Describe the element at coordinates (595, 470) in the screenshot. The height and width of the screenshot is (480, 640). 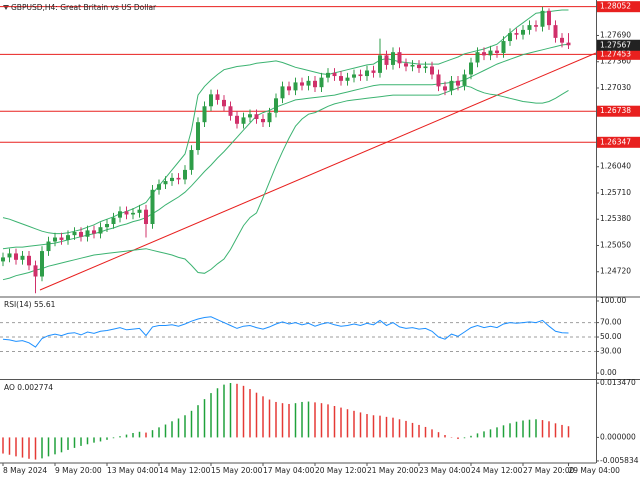
I see `x-tick-label: 29 May 04:00` at that location.